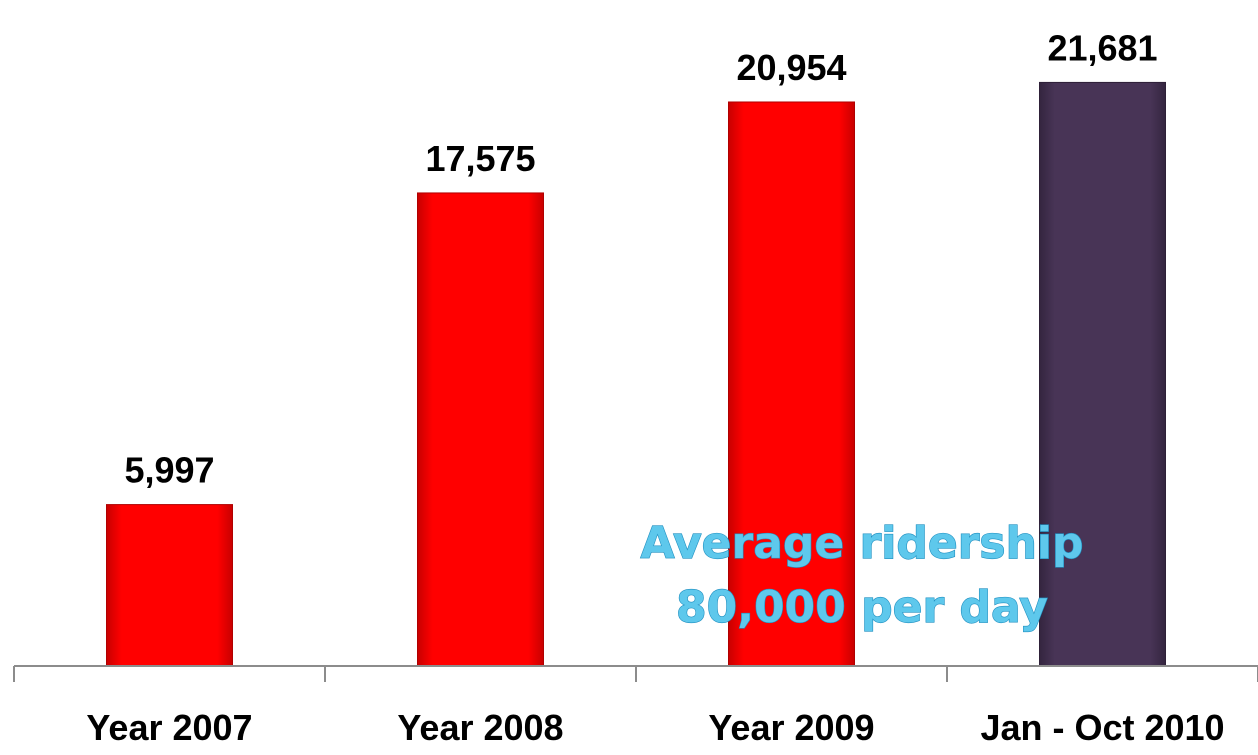 The image size is (1258, 755). I want to click on x-axis, so click(635, 673).